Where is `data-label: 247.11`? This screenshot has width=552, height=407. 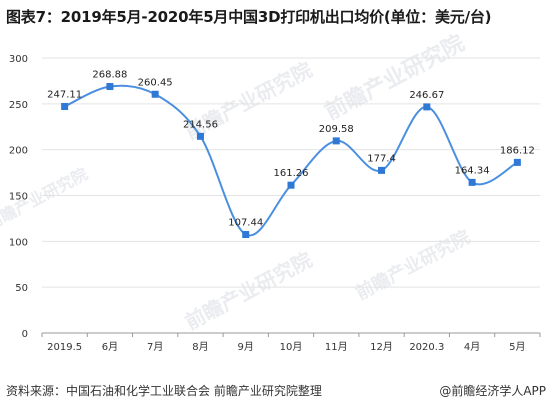 data-label: 247.11 is located at coordinates (64, 94).